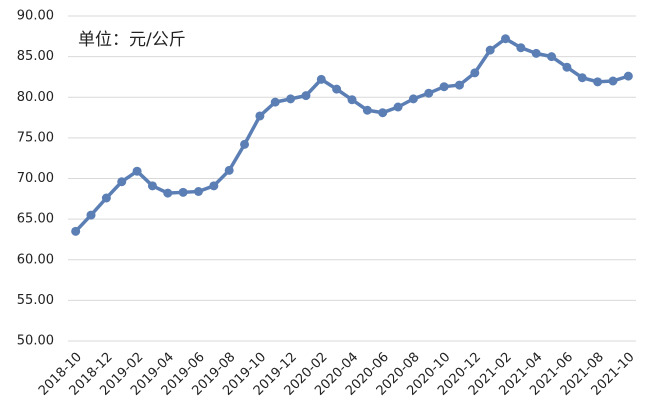 Image resolution: width=656 pixels, height=418 pixels. Describe the element at coordinates (35, 300) in the screenshot. I see `y-tick-label: 55.00` at that location.